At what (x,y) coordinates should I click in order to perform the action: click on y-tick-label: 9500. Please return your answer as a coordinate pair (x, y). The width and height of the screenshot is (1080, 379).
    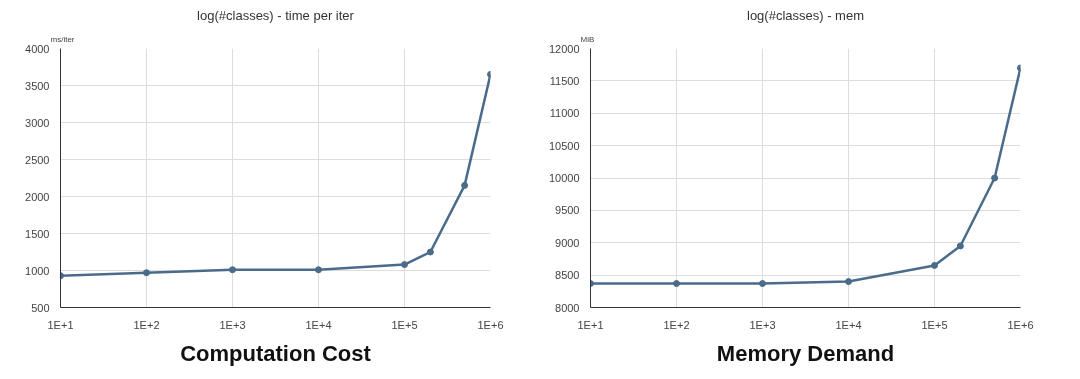
    Looking at the image, I should click on (567, 210).